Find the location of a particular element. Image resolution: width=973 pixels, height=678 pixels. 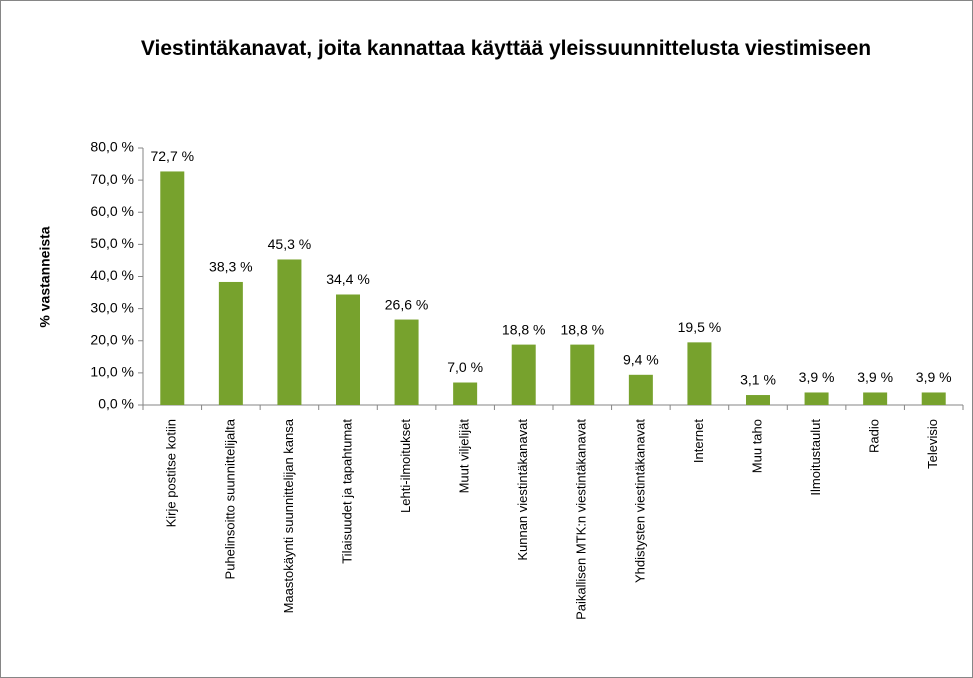

x-tick-label: Maastokäynti suunnittelijan kansa is located at coordinates (288, 515).